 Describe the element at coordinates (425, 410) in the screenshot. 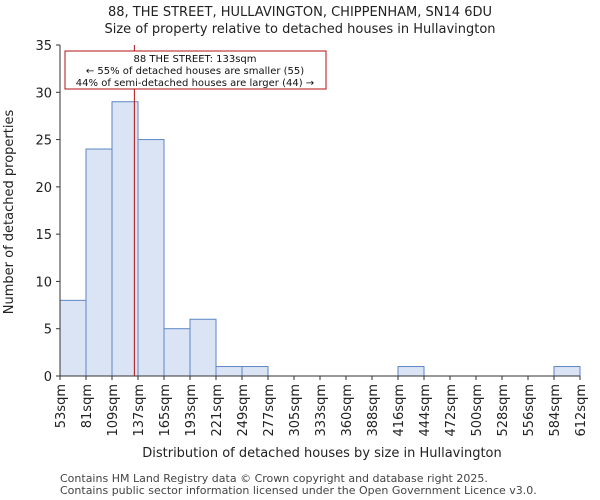

I see `x-tick-label: 444sqm` at that location.